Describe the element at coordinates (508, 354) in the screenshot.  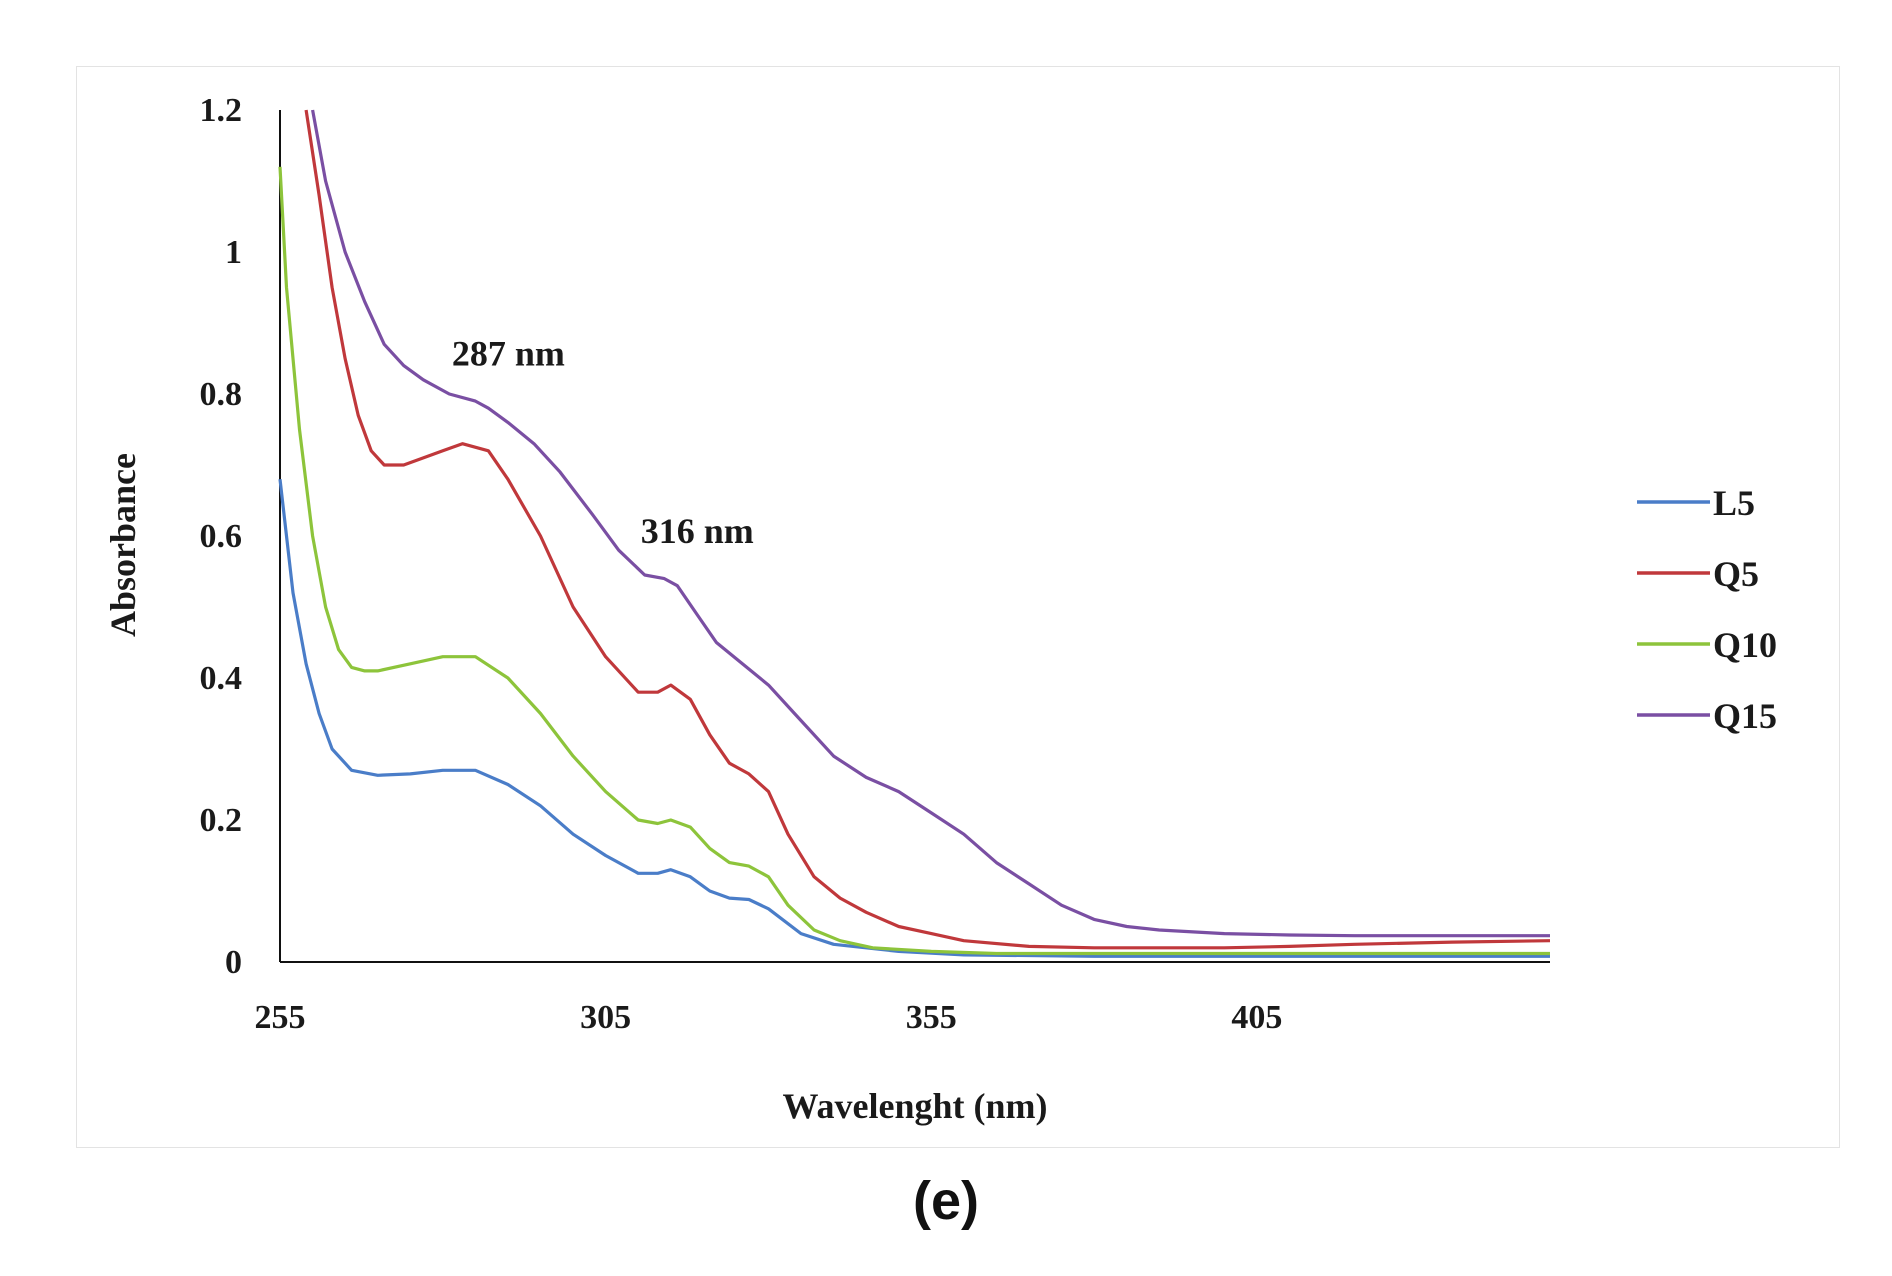
I see `peak-annotation: 287 nm` at that location.